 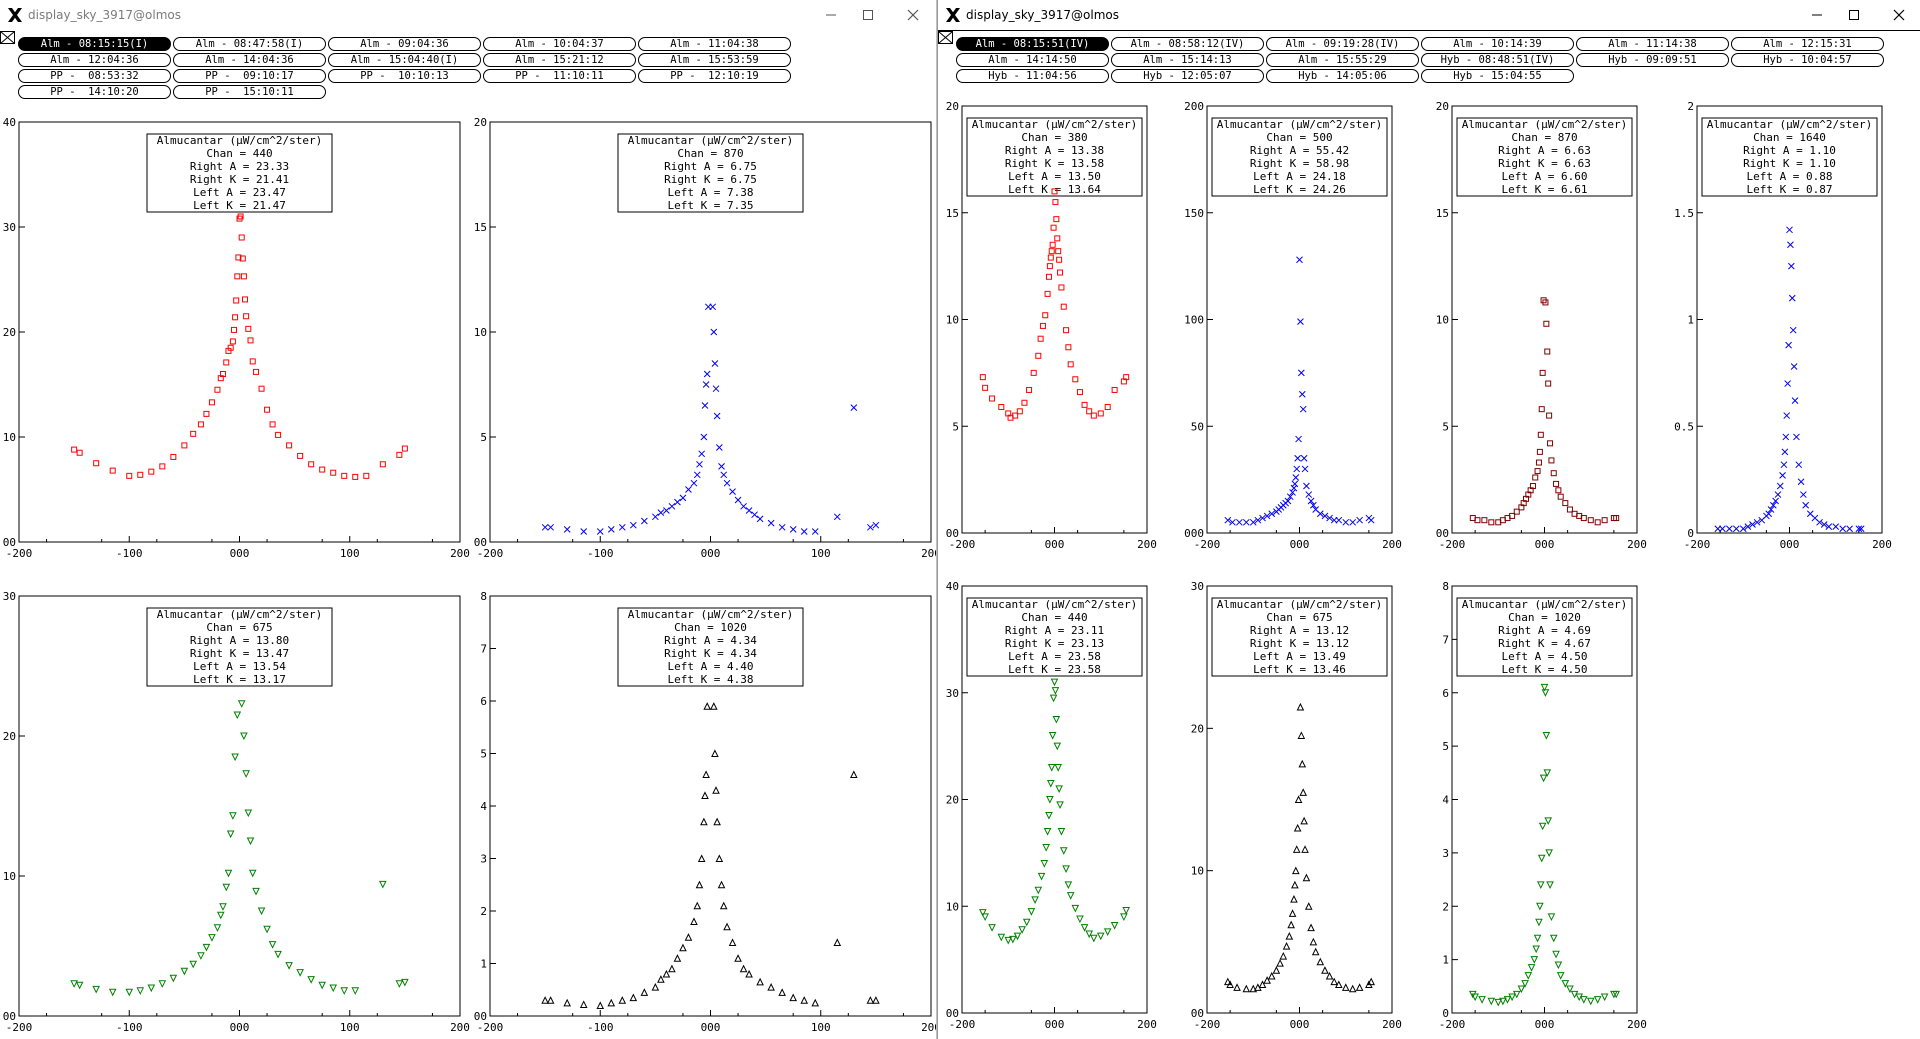 What do you see at coordinates (404, 44) in the screenshot?
I see `dataset-button: Alm - 09:04:36` at bounding box center [404, 44].